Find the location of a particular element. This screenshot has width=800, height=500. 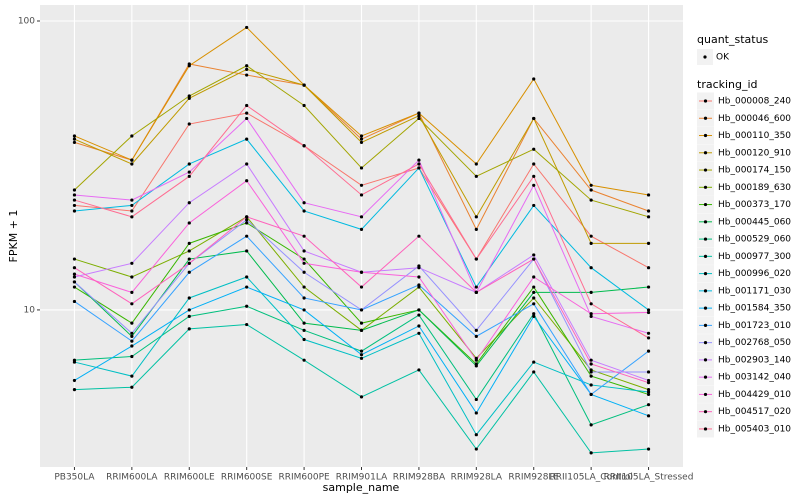

point-legend-title: quant_status is located at coordinates (733, 39).